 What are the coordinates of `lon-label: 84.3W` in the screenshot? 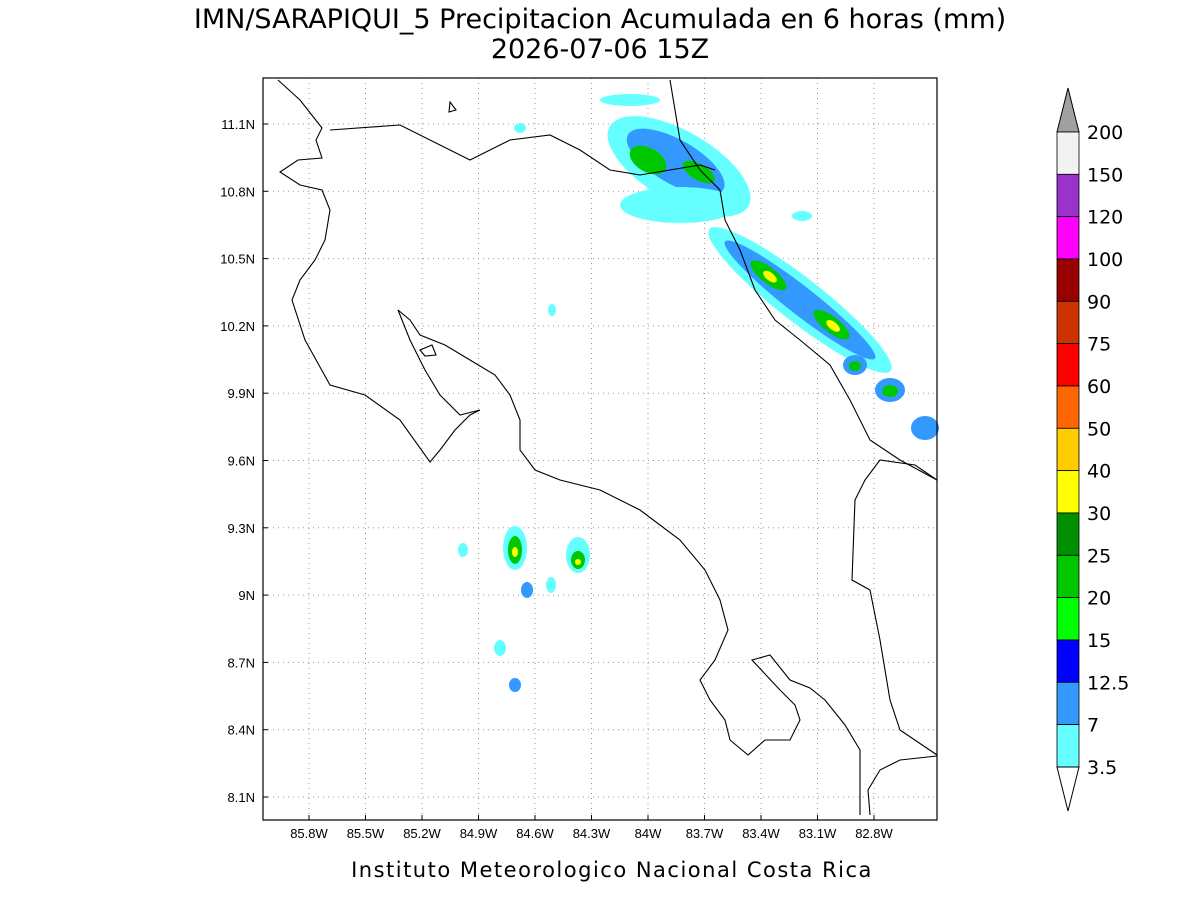 It's located at (592, 833).